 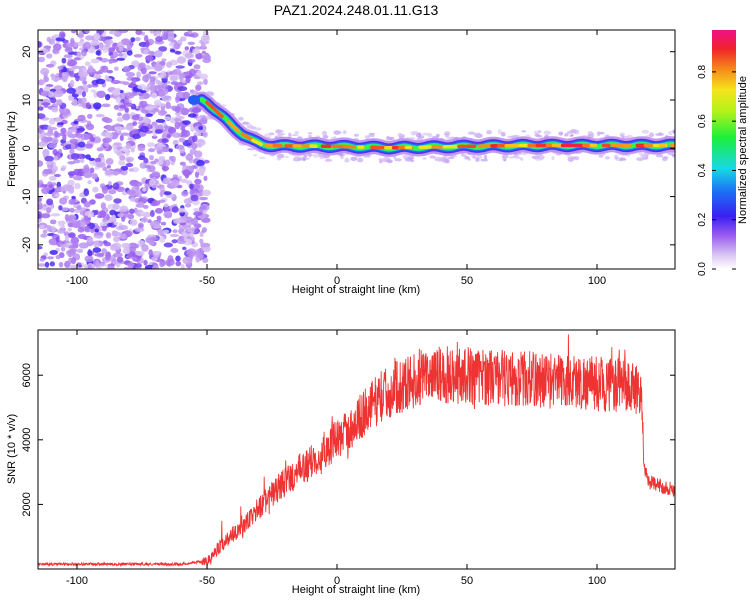 What do you see at coordinates (597, 581) in the screenshot?
I see `snr-xtick-label: 100` at bounding box center [597, 581].